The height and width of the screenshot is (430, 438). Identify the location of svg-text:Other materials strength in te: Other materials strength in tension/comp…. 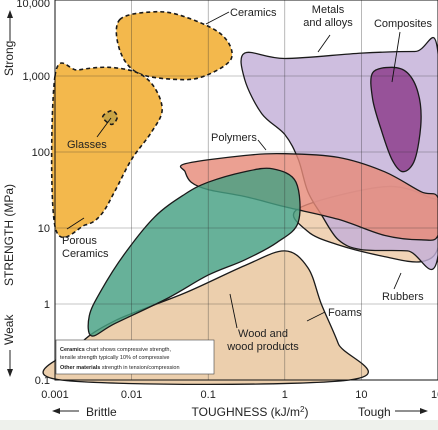
(120, 368).